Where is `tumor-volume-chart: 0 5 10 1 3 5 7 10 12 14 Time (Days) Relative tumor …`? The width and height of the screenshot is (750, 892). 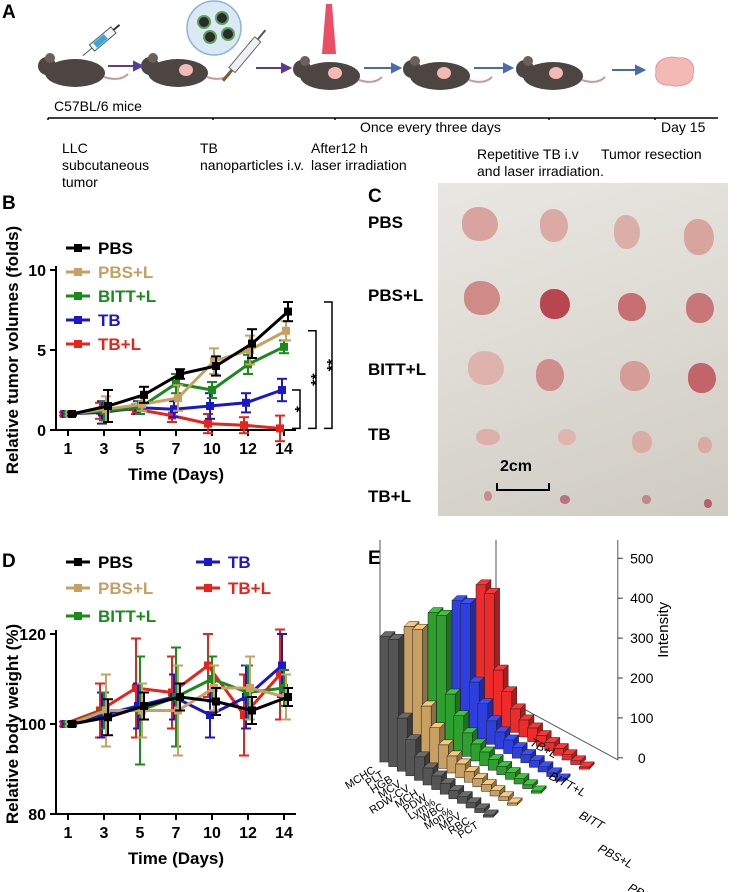 tumor-volume-chart: 0 5 10 1 3 5 7 10 12 14 Time (Days) Relative tumor … is located at coordinates (172, 355).